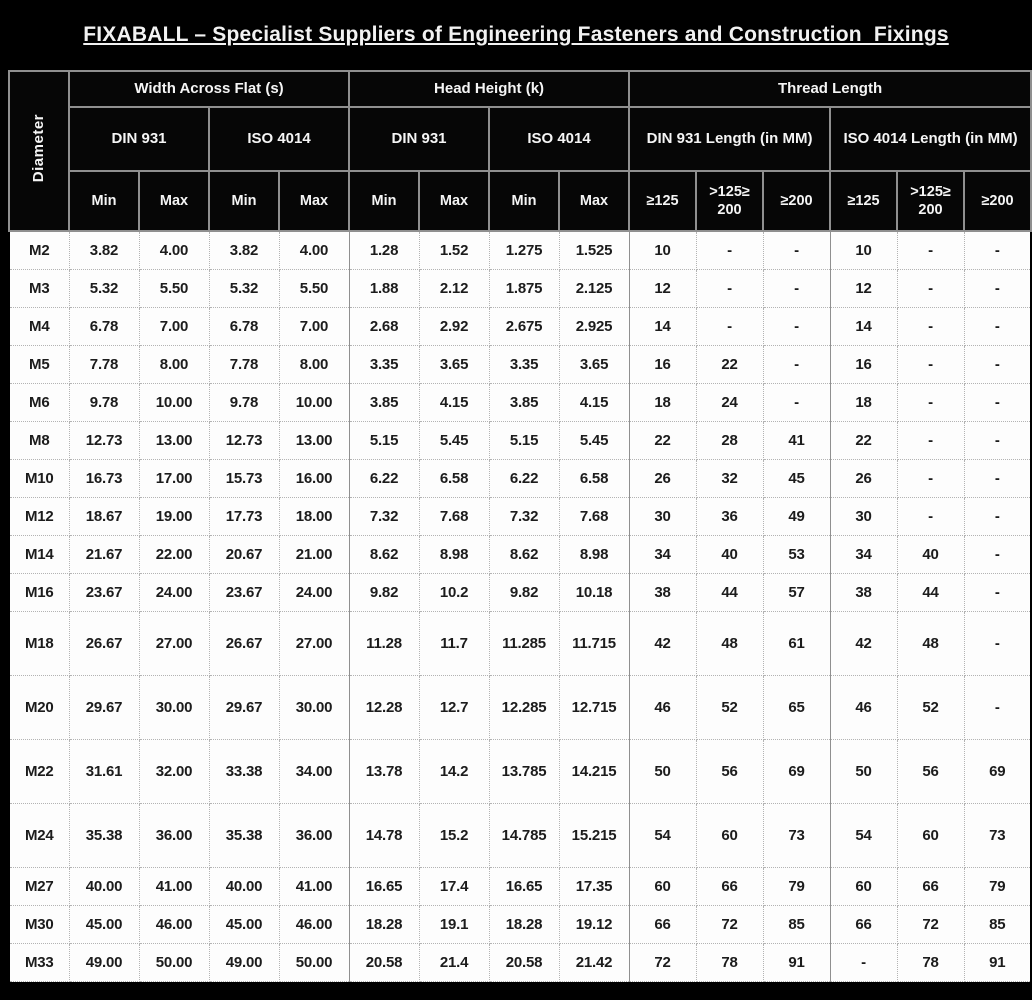 The height and width of the screenshot is (1000, 1032). I want to click on value-cell: 69, so click(998, 771).